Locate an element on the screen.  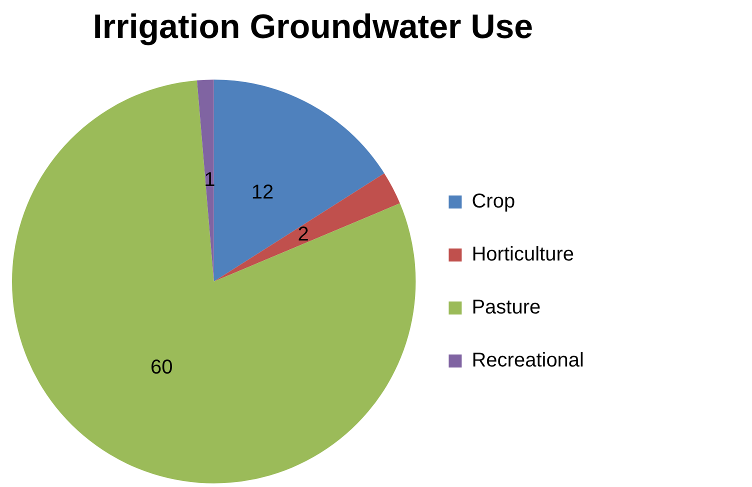
data-label: 12 is located at coordinates (262, 193).